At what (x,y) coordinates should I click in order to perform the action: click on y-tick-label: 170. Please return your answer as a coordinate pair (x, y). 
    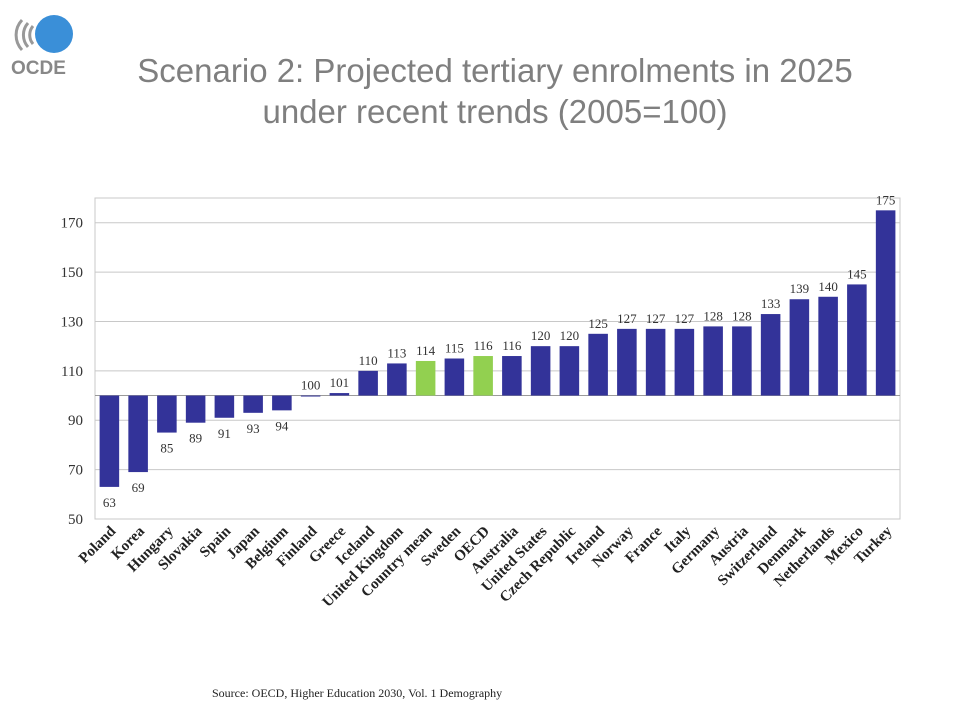
    Looking at the image, I should click on (72, 224).